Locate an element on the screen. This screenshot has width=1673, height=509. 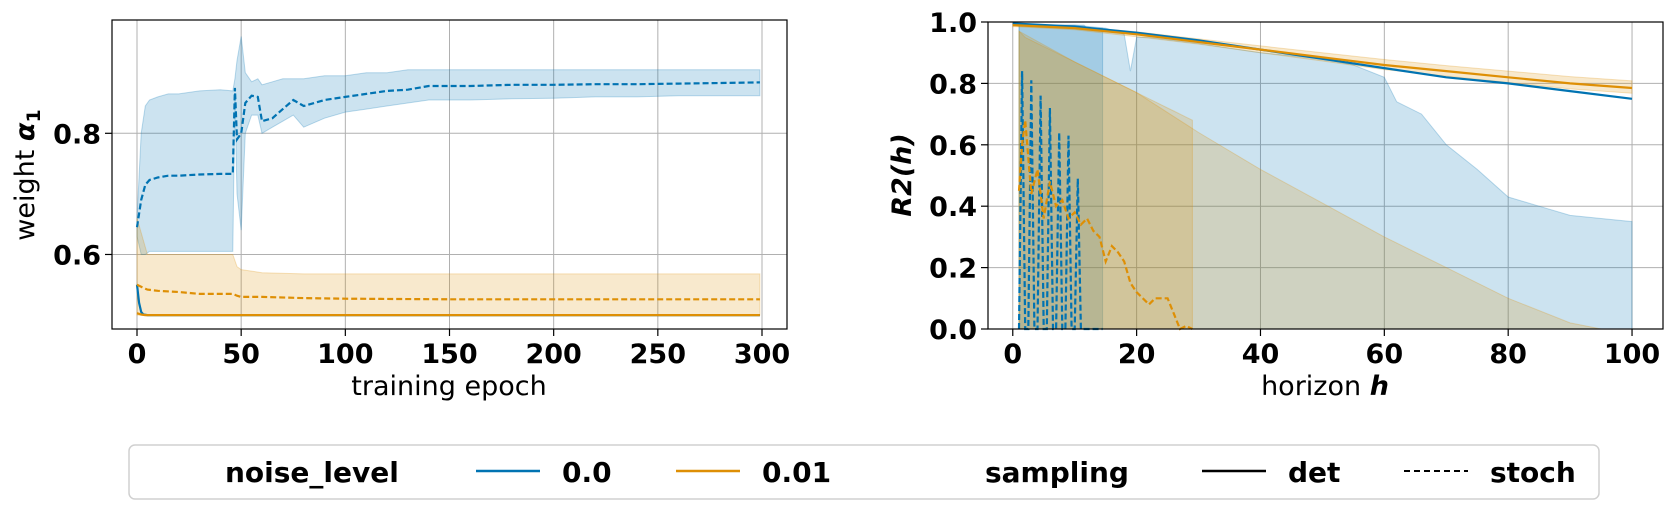
legend-noise-001-label: 0.01 is located at coordinates (796, 472).